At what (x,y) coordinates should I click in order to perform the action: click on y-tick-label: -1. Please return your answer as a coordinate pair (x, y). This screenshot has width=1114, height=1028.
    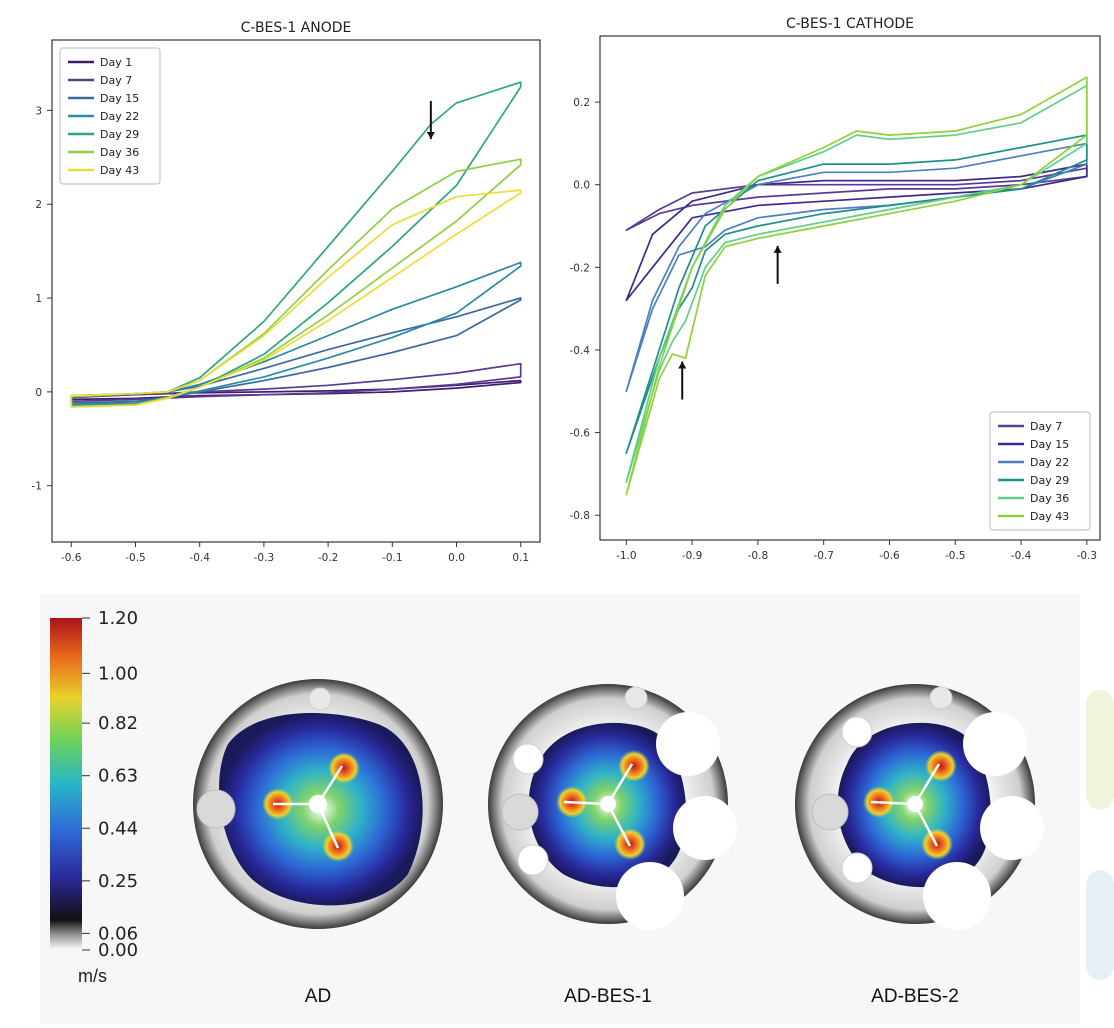
    Looking at the image, I should click on (37, 487).